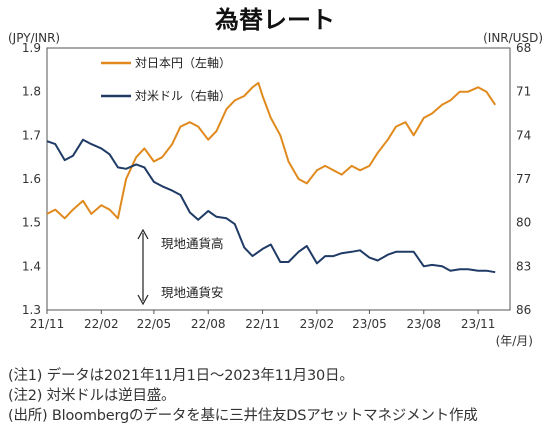 The height and width of the screenshot is (436, 550). I want to click on annotation-local-currency-weak: 現地通貨安, so click(192, 292).